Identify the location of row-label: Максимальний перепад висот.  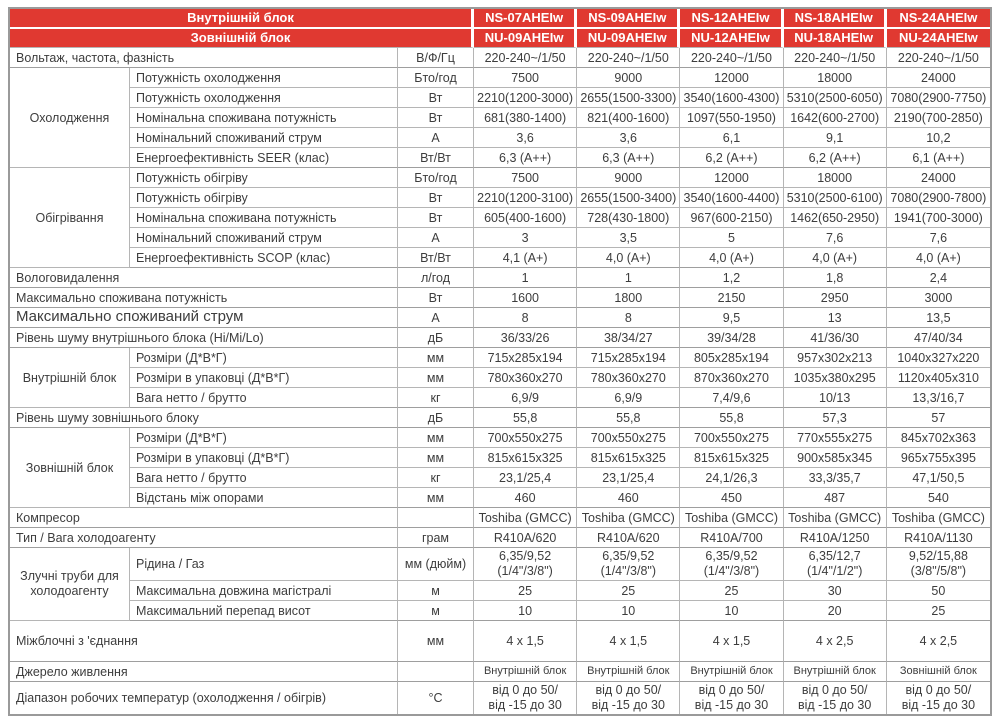
(264, 611).